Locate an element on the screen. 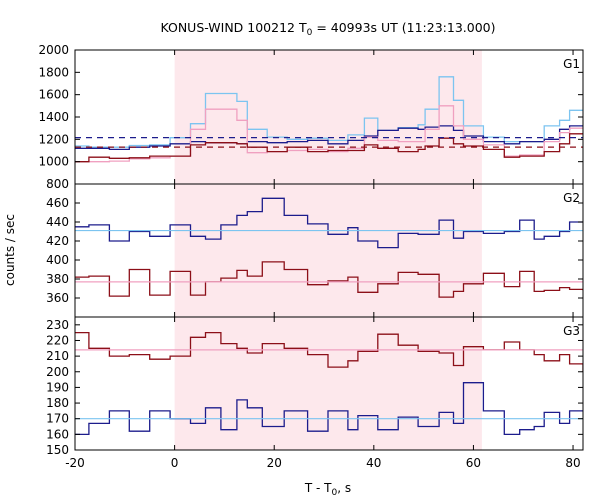 The width and height of the screenshot is (600, 500). y-tick-label: 2000 is located at coordinates (53, 50).